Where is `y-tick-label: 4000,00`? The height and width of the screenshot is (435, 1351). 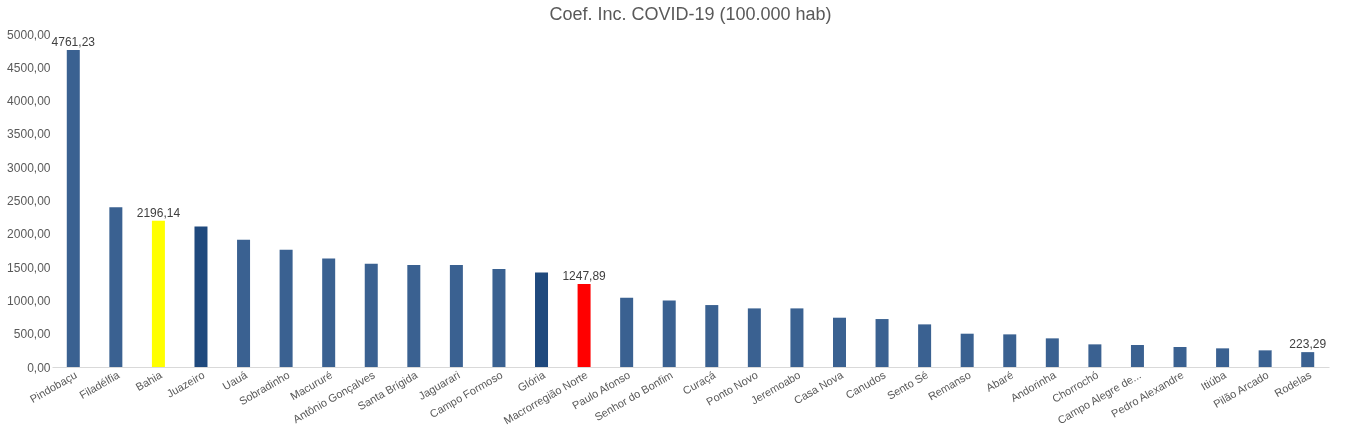
y-tick-label: 4000,00 is located at coordinates (29, 101).